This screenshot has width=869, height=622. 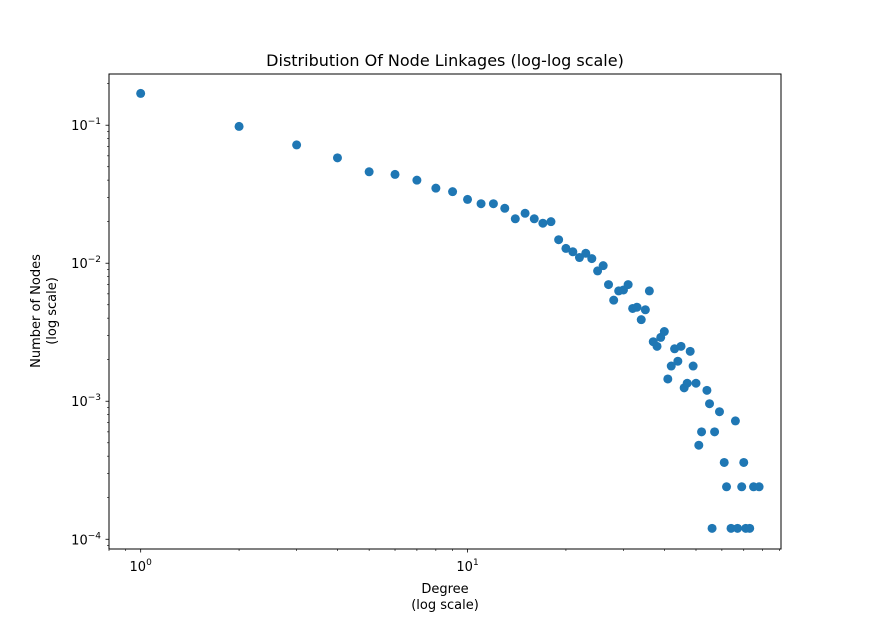 I want to click on y-axis: 10−110−210−310−4, so click(x=90, y=315).